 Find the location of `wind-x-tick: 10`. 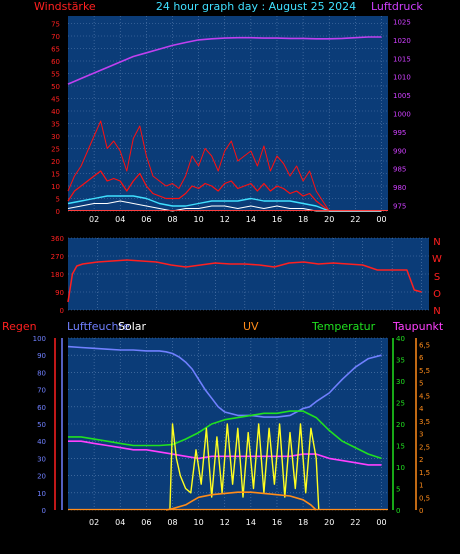

wind-x-tick: 10 is located at coordinates (199, 219).